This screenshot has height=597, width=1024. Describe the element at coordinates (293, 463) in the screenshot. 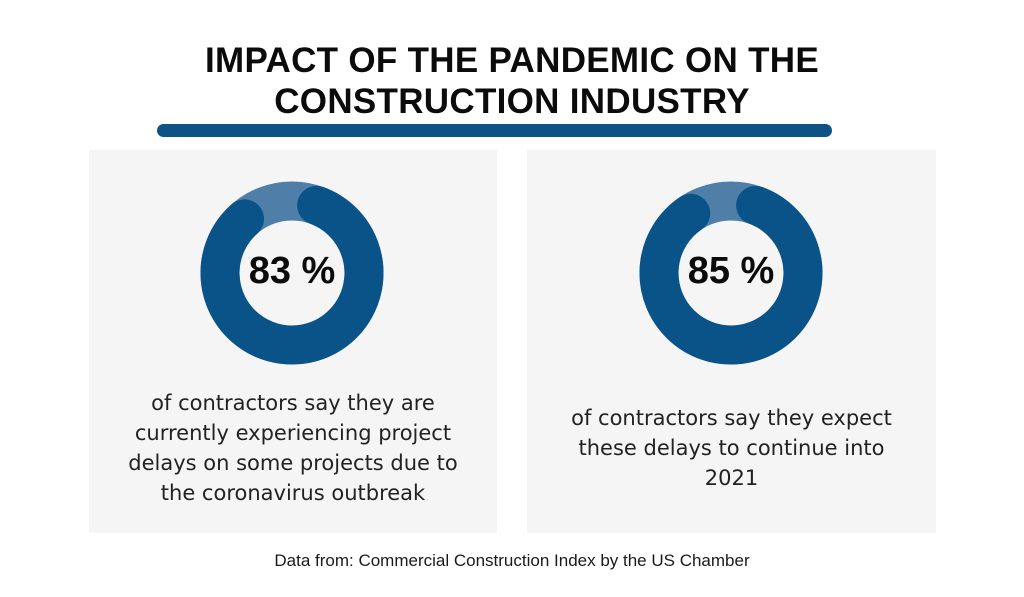

I see `description-line: delays on some projects due to` at that location.